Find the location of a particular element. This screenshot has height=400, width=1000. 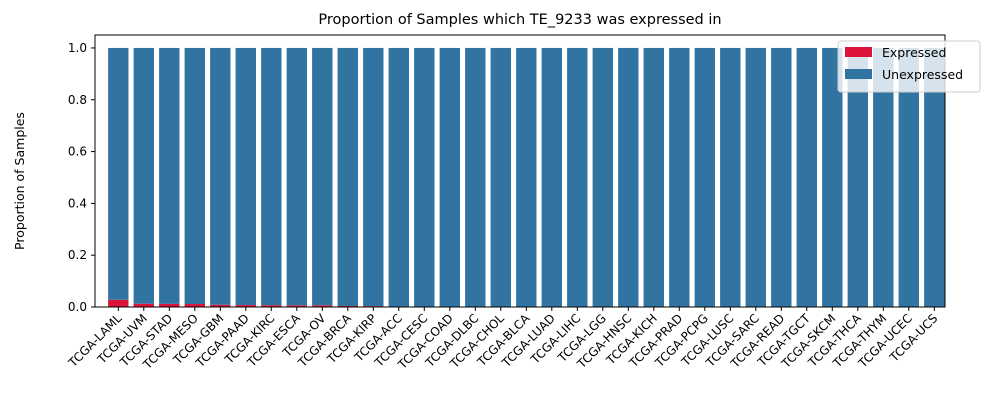

bar-expressed-tcga-esca is located at coordinates (296, 306).